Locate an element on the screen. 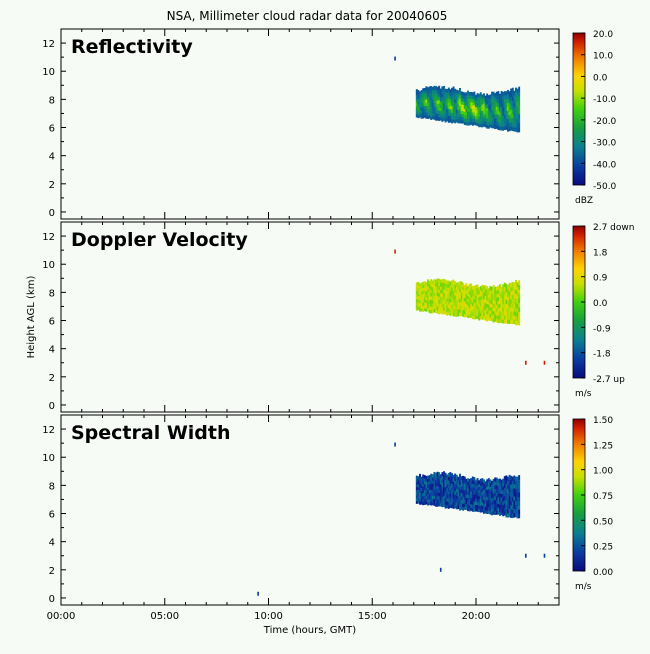  colorbar-tick-label: -20.0 is located at coordinates (605, 122).